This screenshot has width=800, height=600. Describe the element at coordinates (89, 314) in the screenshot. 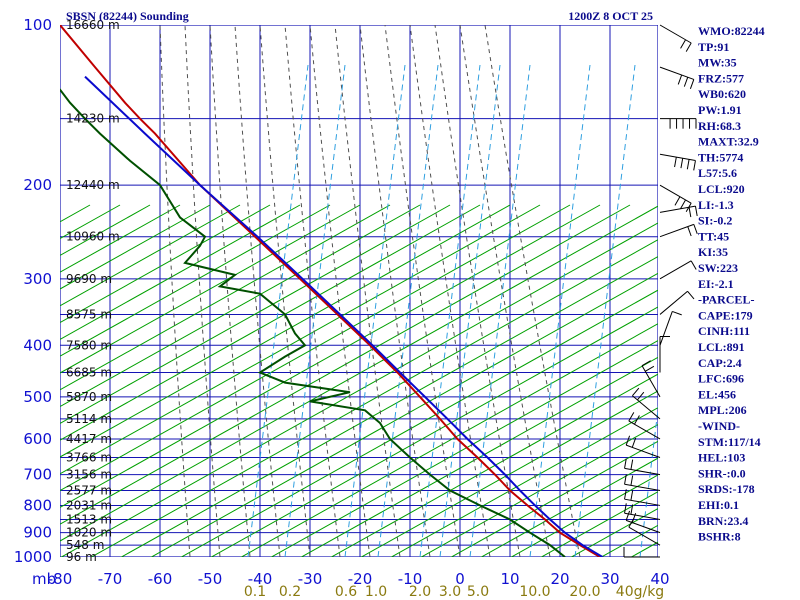

I see `height-label: 8575 m` at that location.